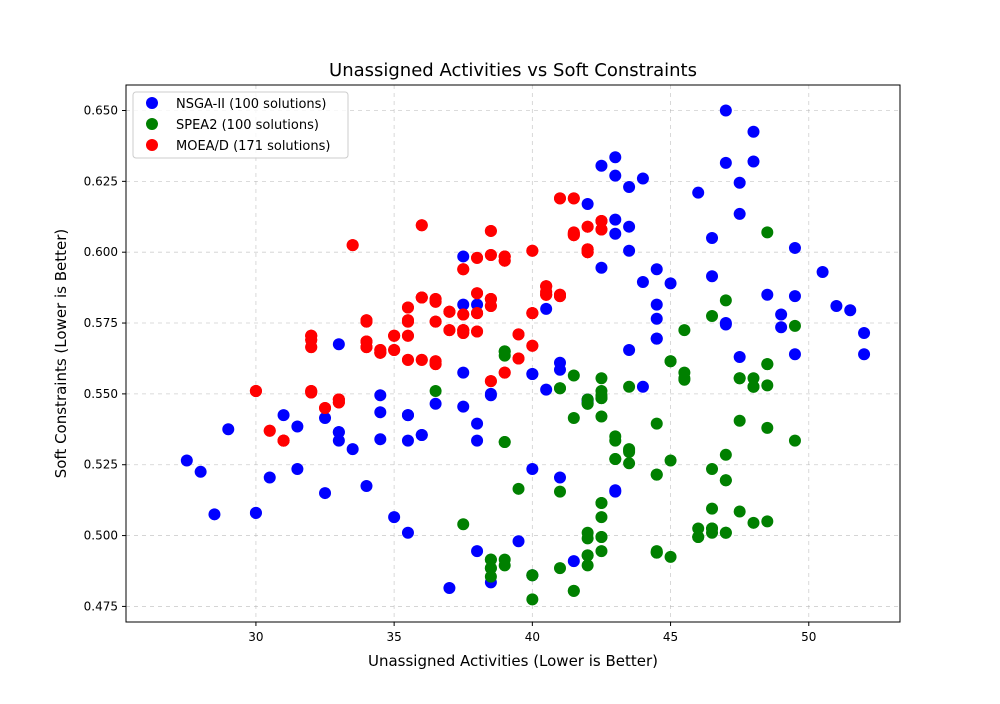 The height and width of the screenshot is (704, 1000). Describe the element at coordinates (152, 124) in the screenshot. I see `legend-marker-spea2` at that location.